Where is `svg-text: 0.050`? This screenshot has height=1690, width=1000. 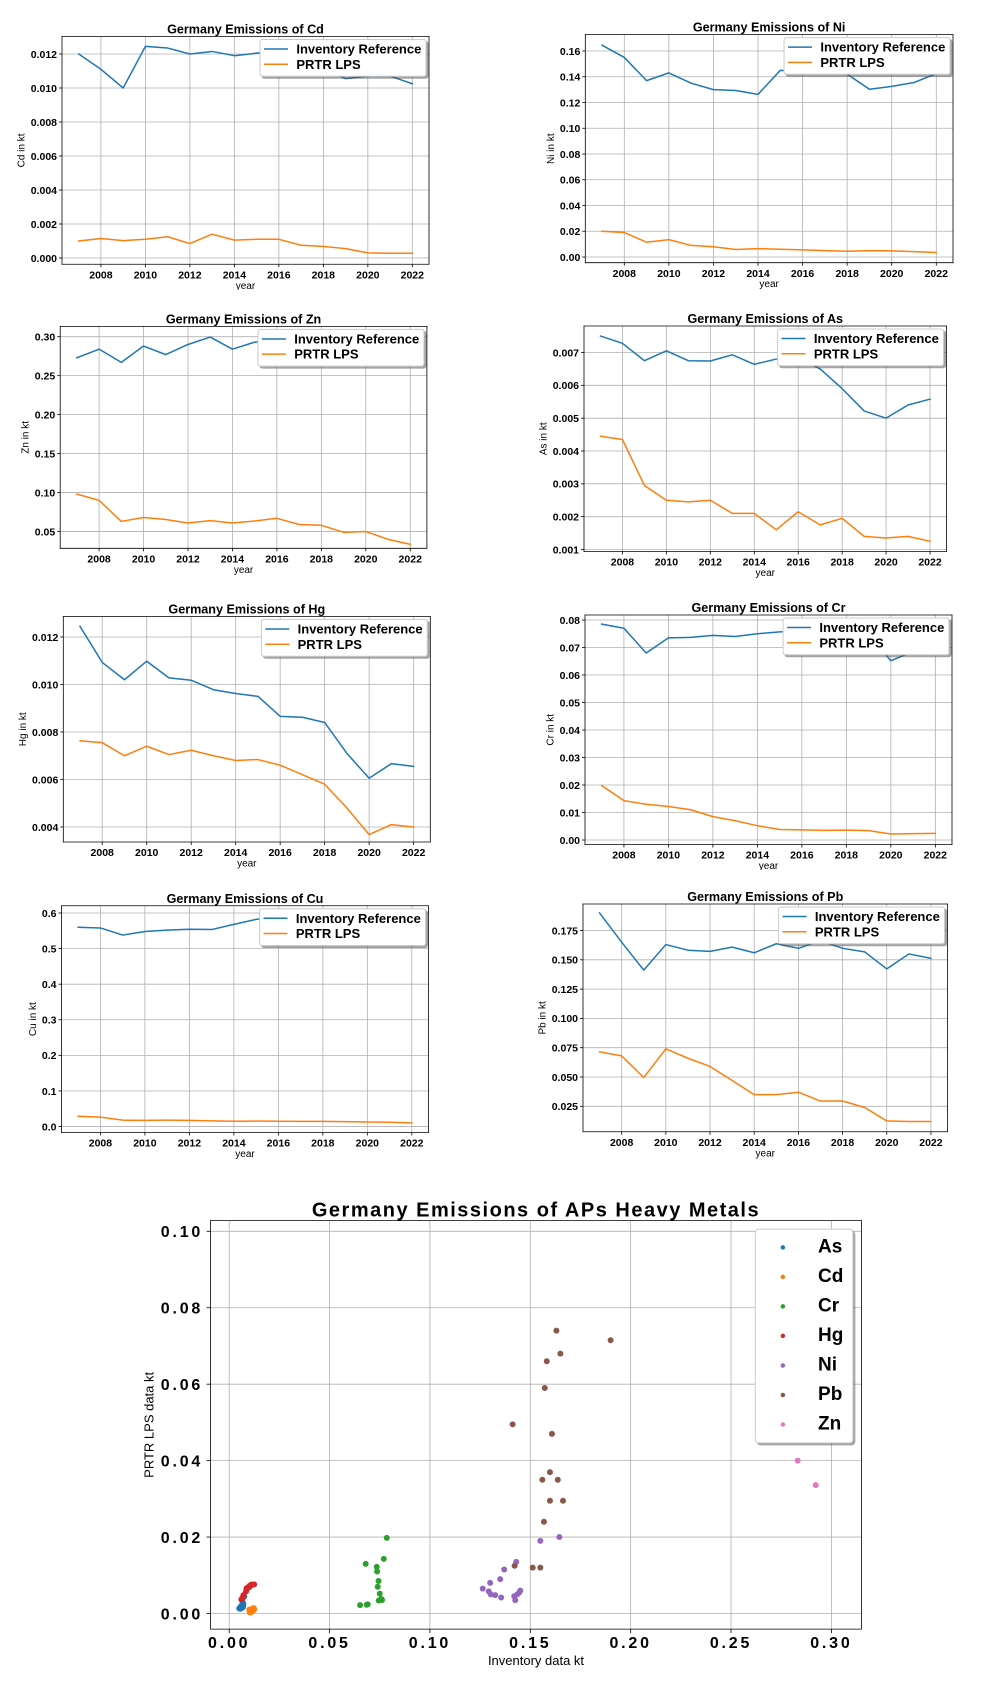 svg-text: 0.050 is located at coordinates (565, 1078).